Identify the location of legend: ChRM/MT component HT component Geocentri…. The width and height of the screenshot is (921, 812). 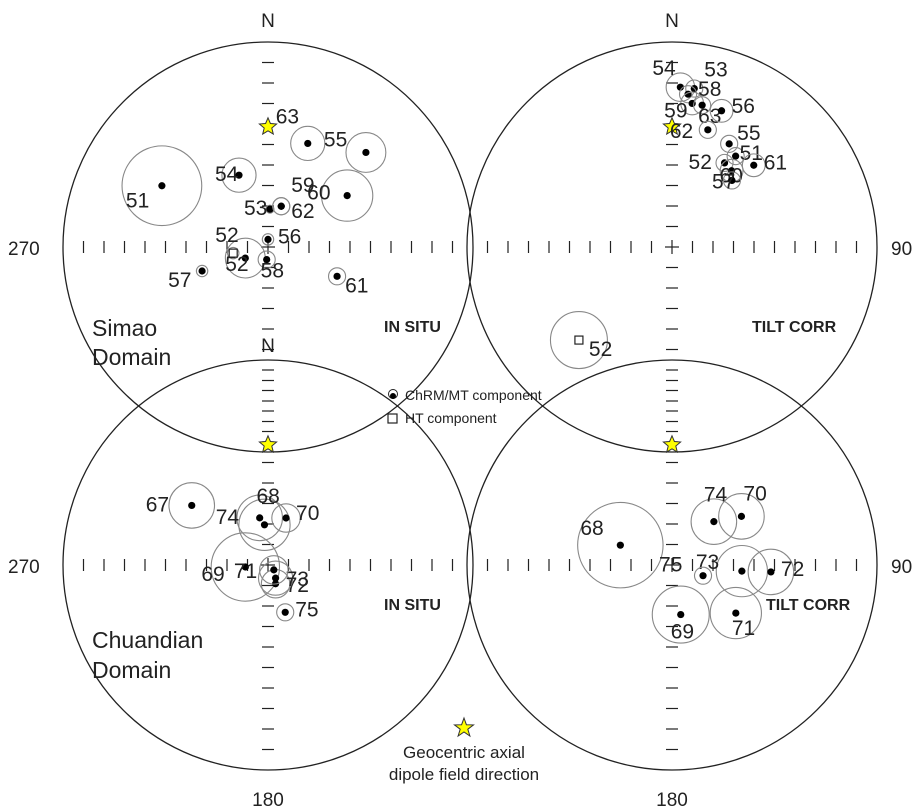
(464, 585).